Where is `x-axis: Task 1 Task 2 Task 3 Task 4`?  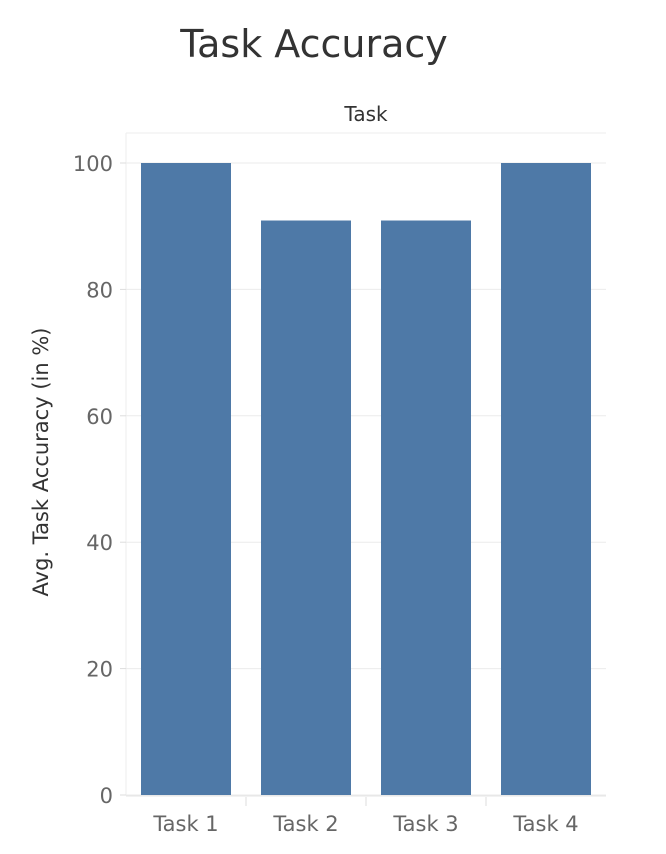
x-axis: Task 1 Task 2 Task 3 Task 4 is located at coordinates (366, 815).